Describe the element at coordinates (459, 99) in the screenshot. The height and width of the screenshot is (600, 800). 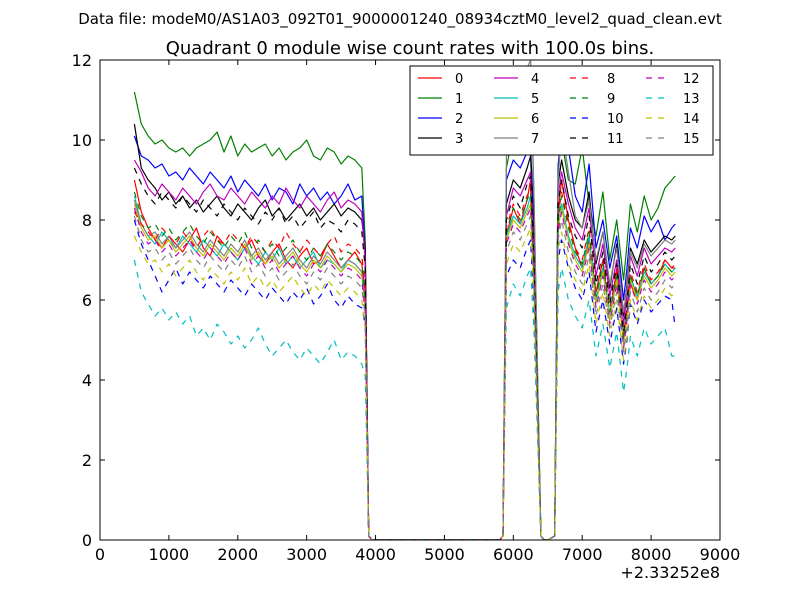
I see `legend-label-1: 1` at that location.